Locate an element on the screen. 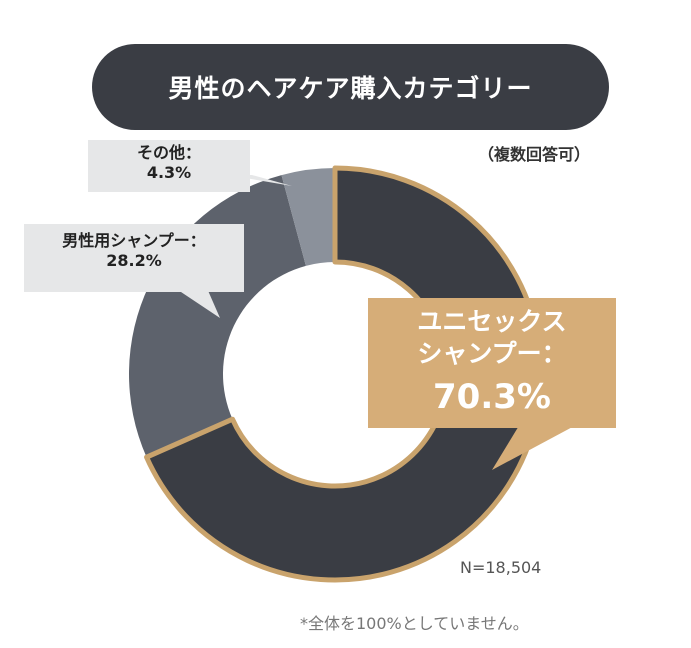 This screenshot has width=691, height=648. callout-box-other is located at coordinates (169, 166).